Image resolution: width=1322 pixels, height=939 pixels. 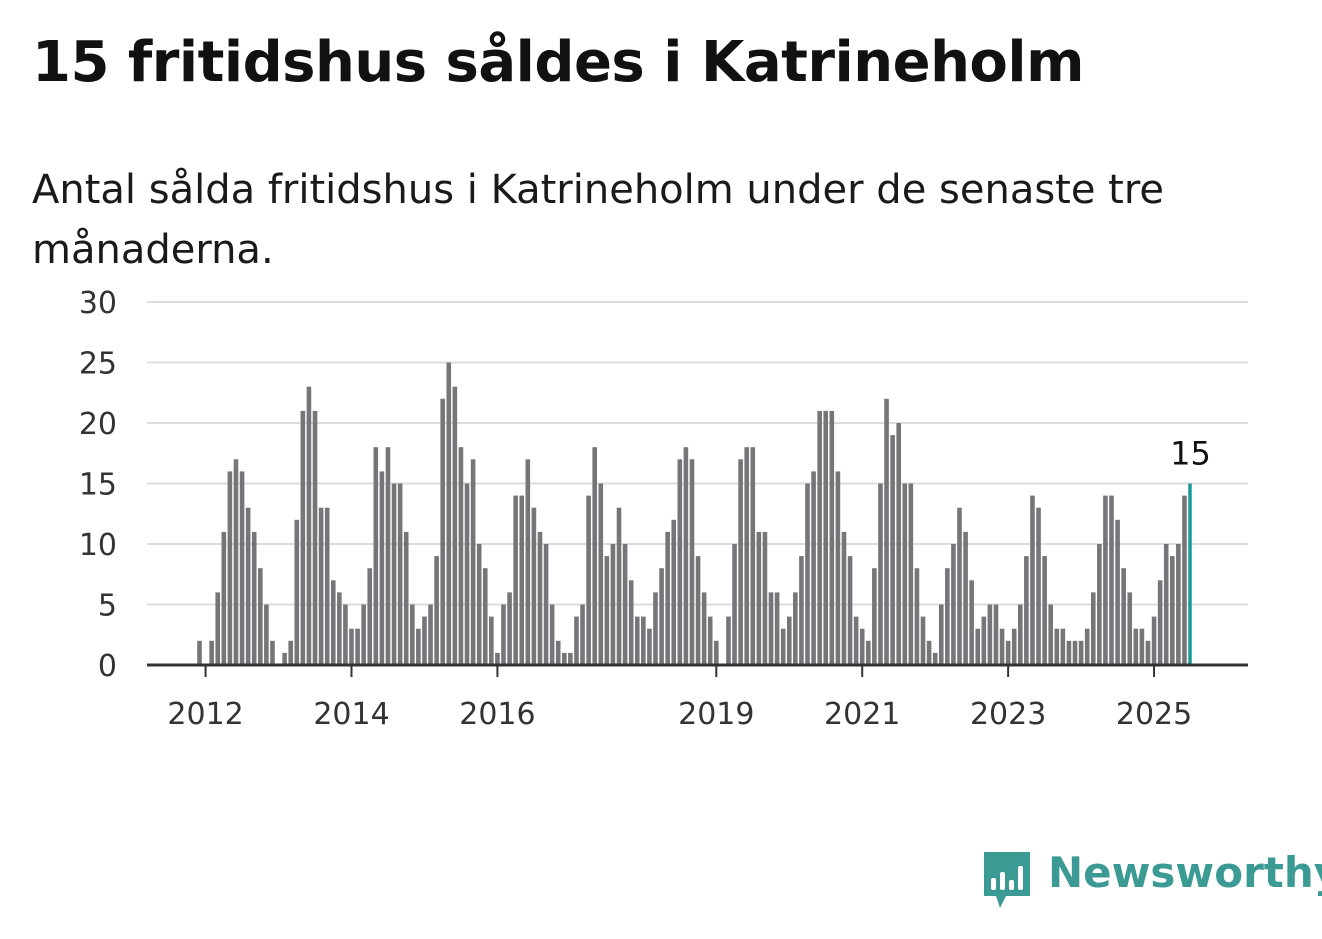 I want to click on y-tick-label: 10, so click(x=98, y=545).